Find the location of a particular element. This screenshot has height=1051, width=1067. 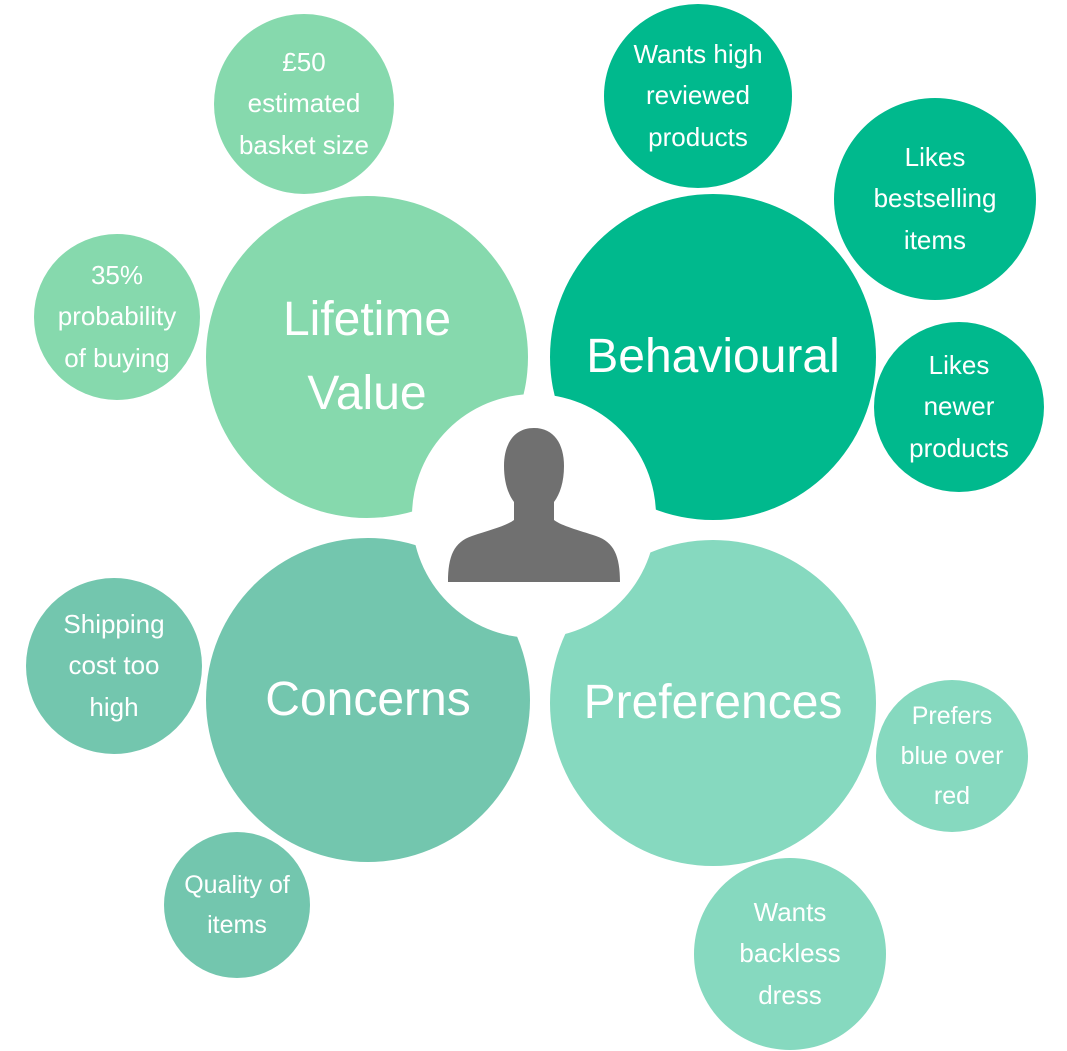

behavioural-label: Behavioural is located at coordinates (713, 356).